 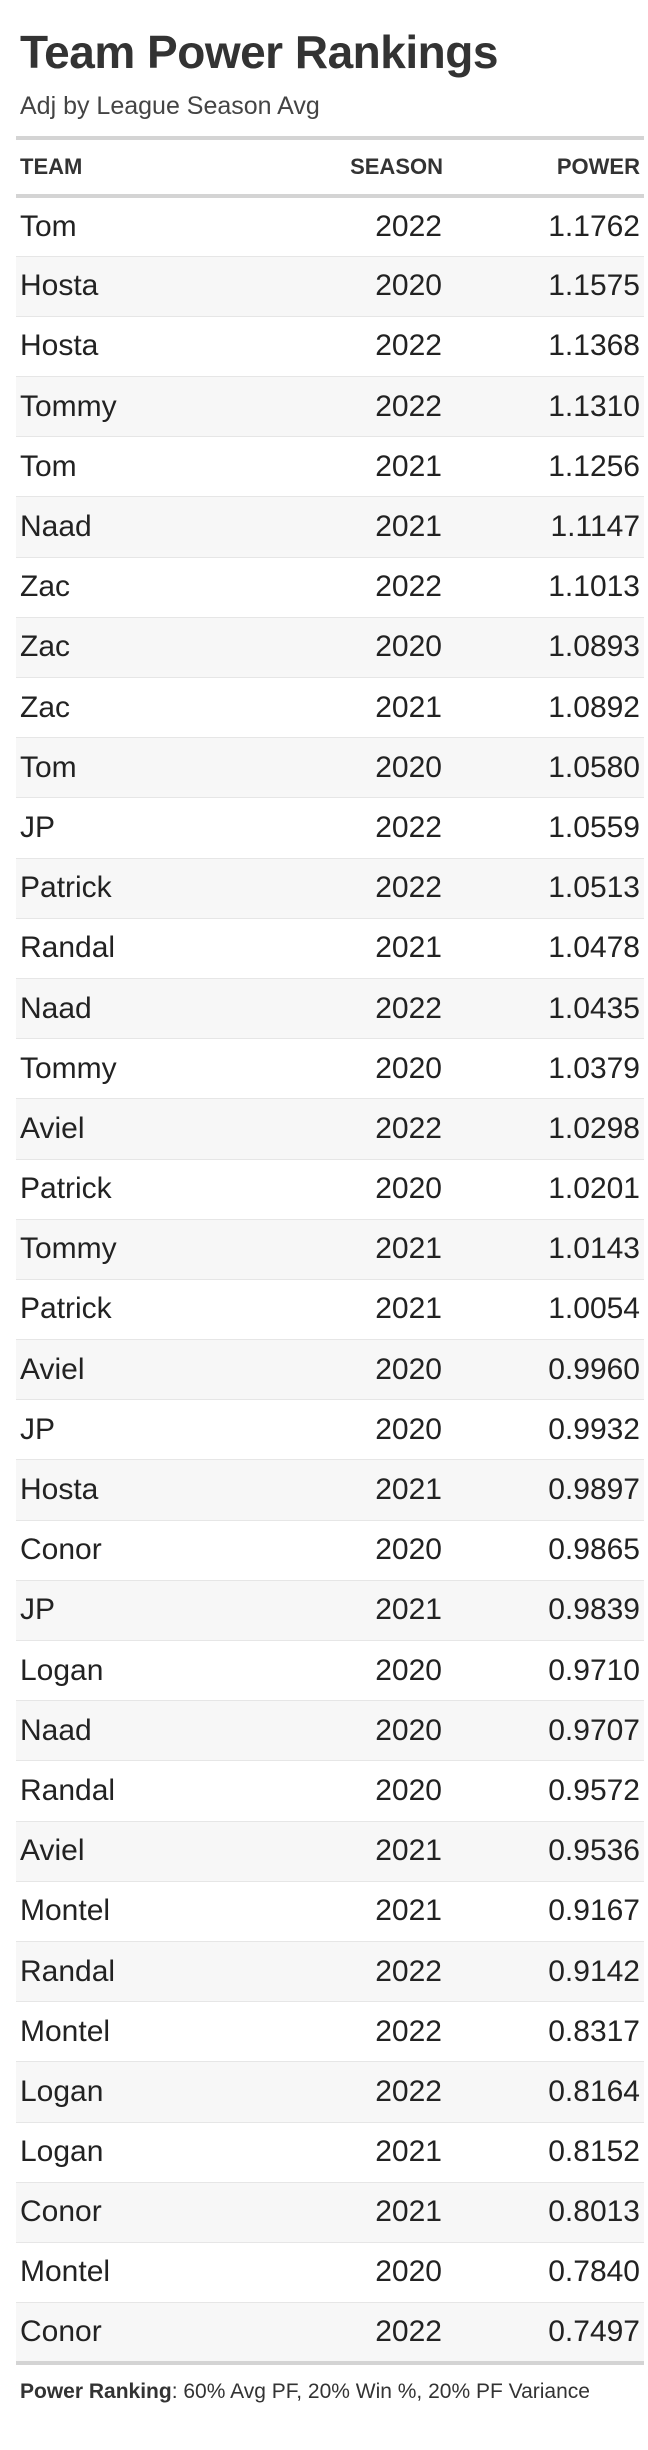 I want to click on cell-power: 0.8164, so click(x=594, y=2091).